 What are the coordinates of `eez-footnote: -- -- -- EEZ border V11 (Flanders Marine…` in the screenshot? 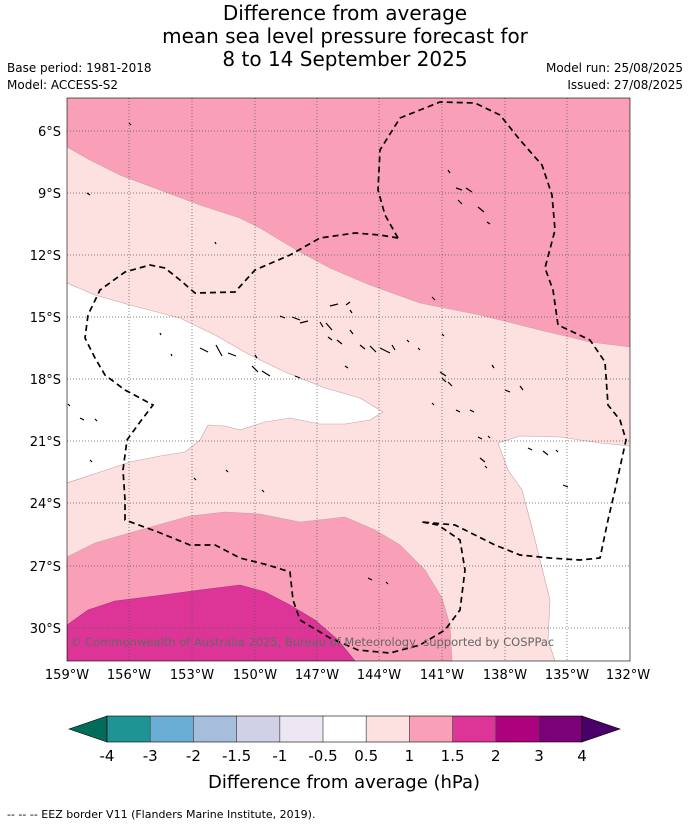 It's located at (161, 814).